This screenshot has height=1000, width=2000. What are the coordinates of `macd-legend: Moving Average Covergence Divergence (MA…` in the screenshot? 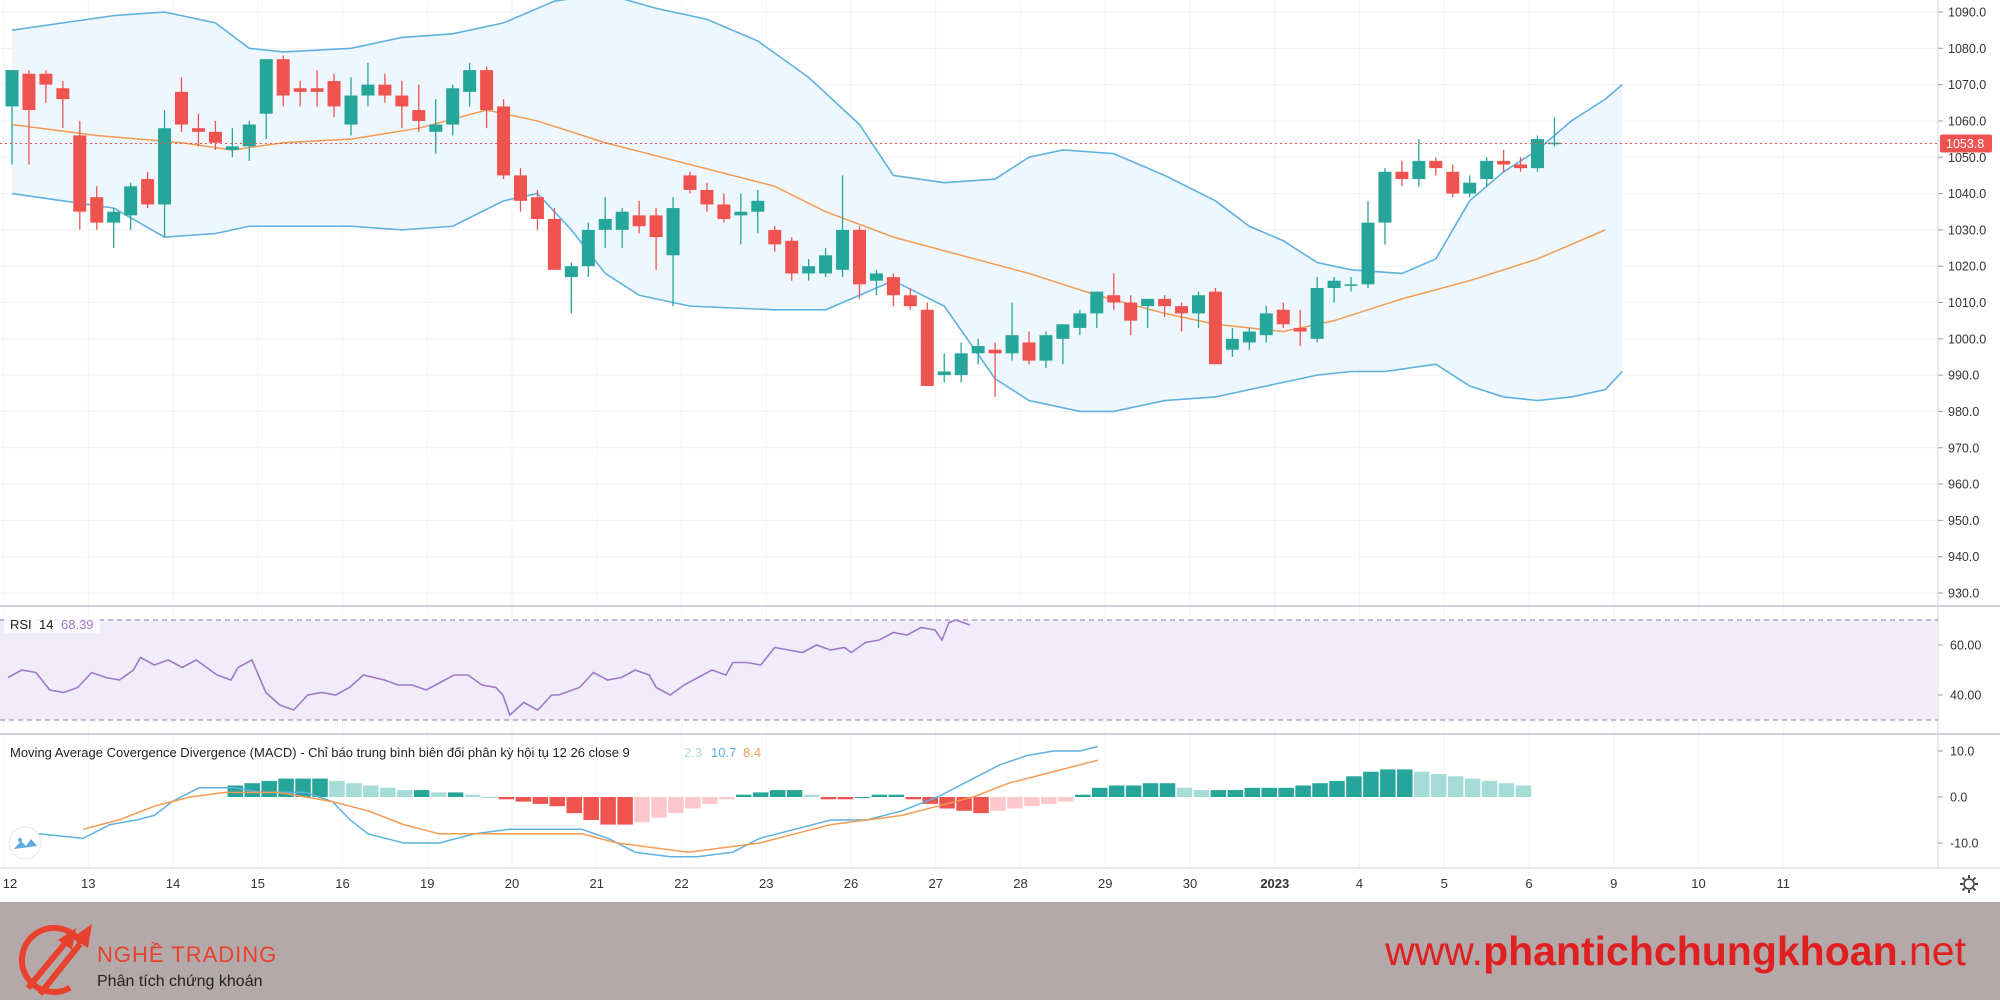 It's located at (385, 752).